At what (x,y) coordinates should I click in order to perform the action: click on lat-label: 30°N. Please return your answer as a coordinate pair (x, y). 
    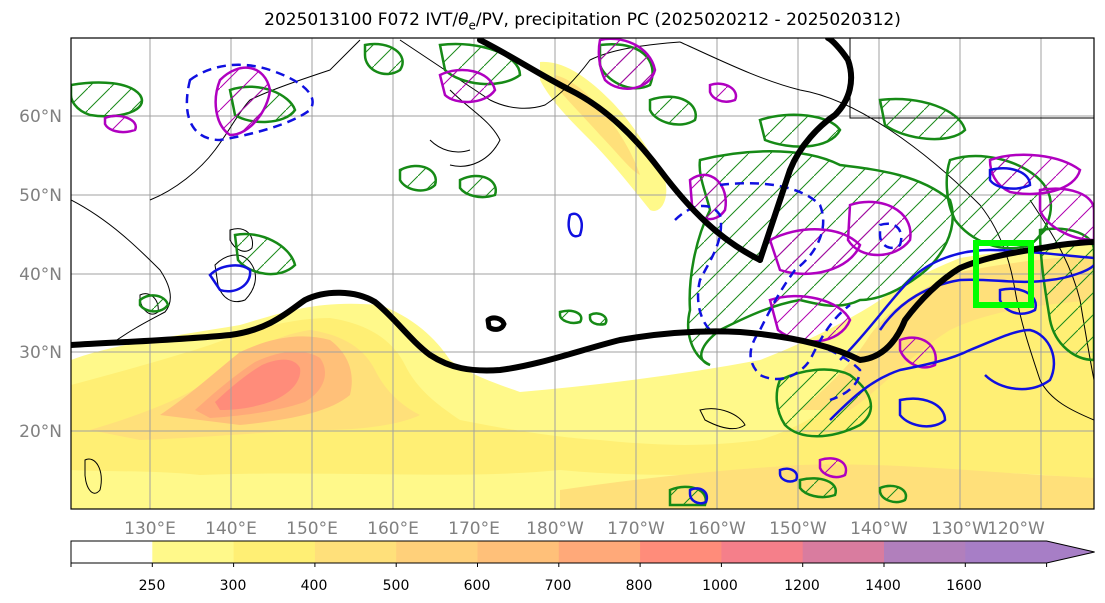
    Looking at the image, I should click on (40, 353).